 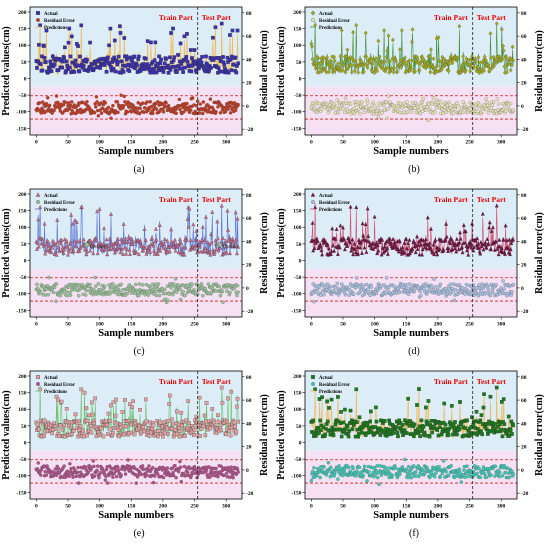 What do you see at coordinates (297, 212) in the screenshot?
I see `y-tick-label: 150` at bounding box center [297, 212].